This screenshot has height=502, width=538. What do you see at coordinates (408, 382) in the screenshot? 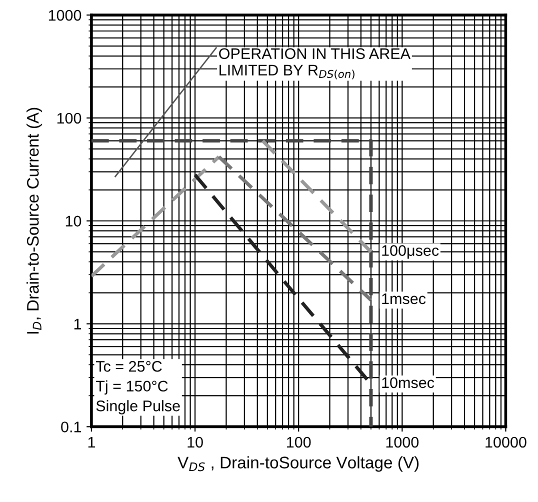
I see `series-label: 10msec` at bounding box center [408, 382].